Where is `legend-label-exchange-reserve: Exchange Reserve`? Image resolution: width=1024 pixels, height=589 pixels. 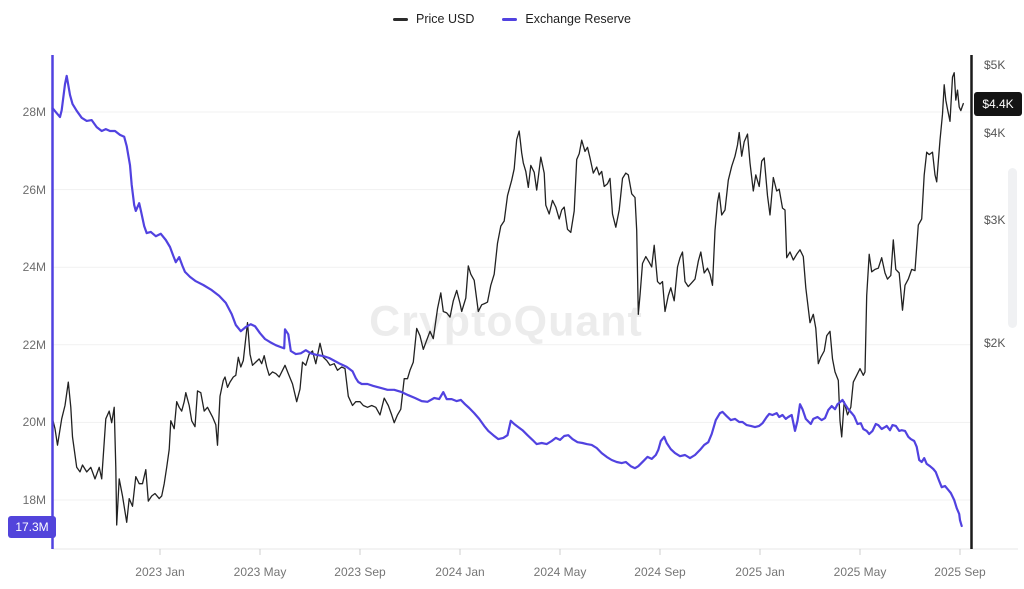 legend-label-exchange-reserve: Exchange Reserve is located at coordinates (578, 19).